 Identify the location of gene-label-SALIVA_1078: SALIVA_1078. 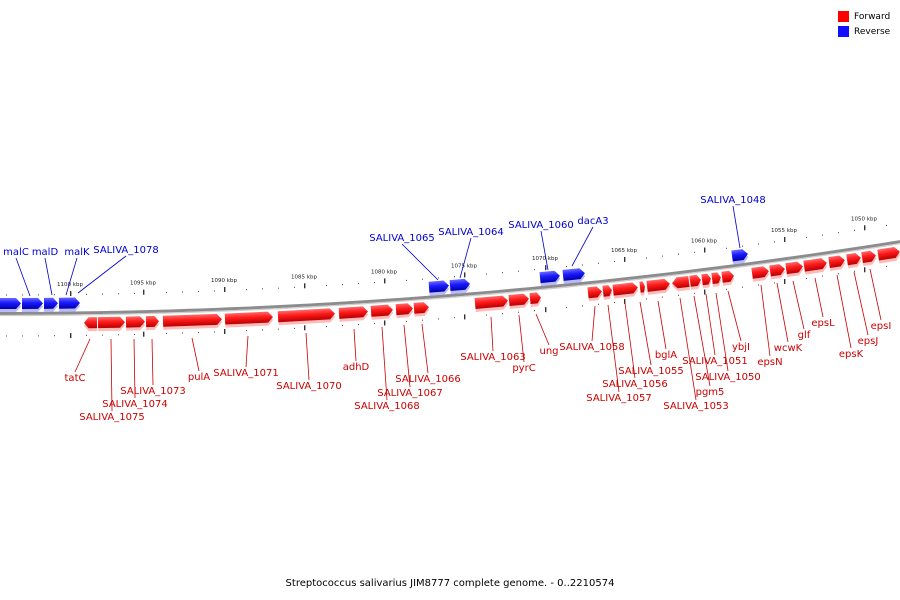
(125, 250).